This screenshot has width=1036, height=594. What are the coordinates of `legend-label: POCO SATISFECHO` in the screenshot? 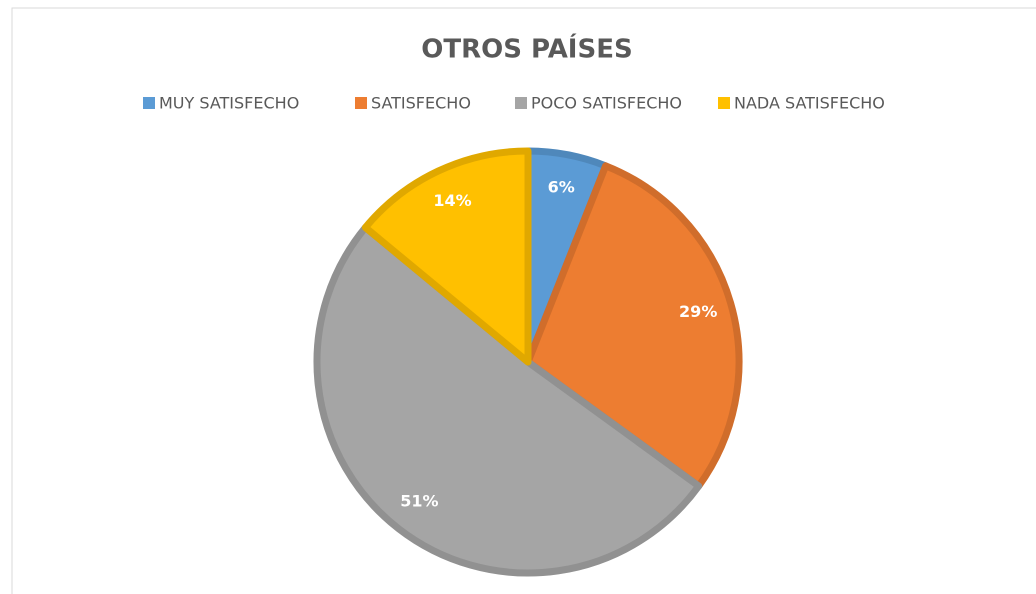 It's located at (606, 103).